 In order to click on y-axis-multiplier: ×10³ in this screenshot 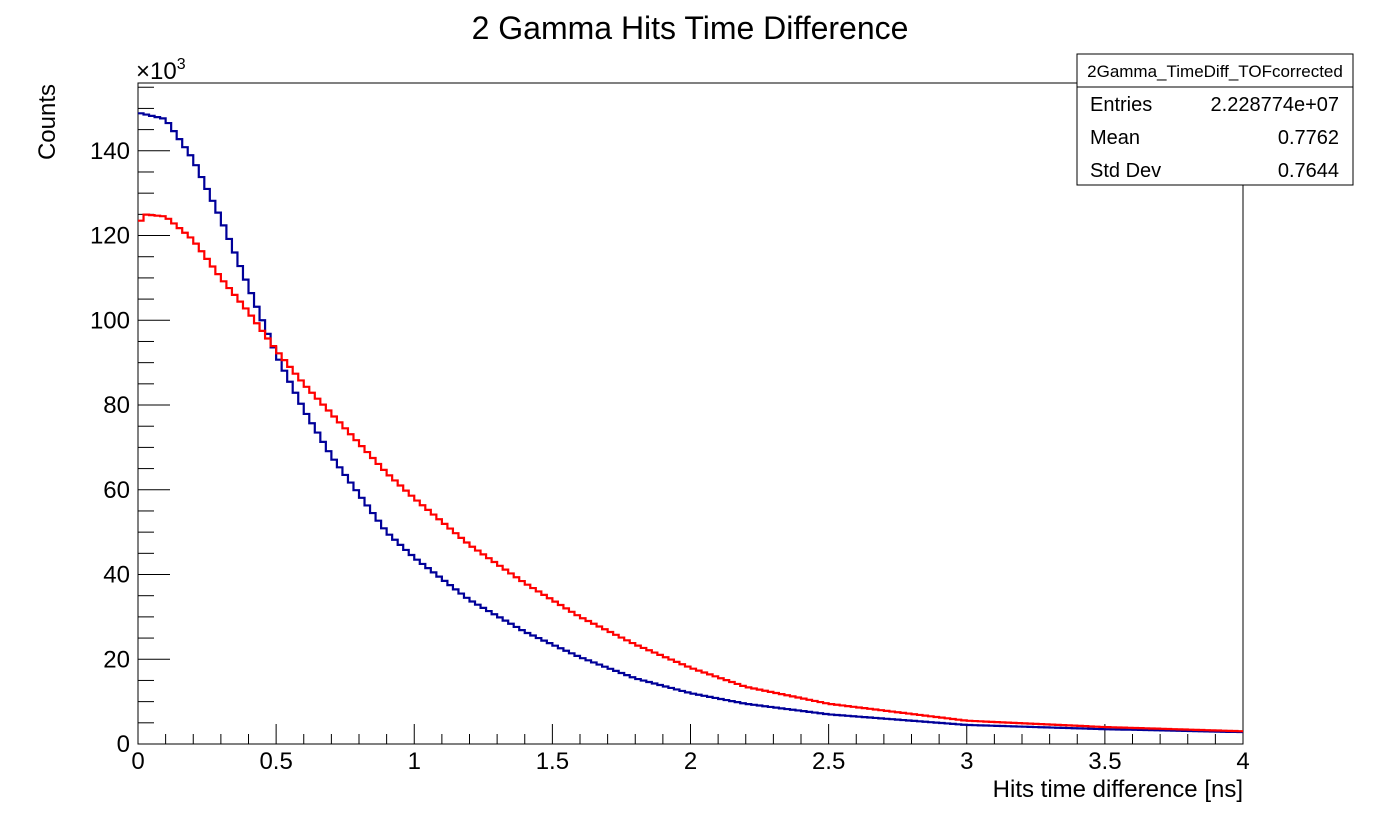, I will do `click(161, 70)`.